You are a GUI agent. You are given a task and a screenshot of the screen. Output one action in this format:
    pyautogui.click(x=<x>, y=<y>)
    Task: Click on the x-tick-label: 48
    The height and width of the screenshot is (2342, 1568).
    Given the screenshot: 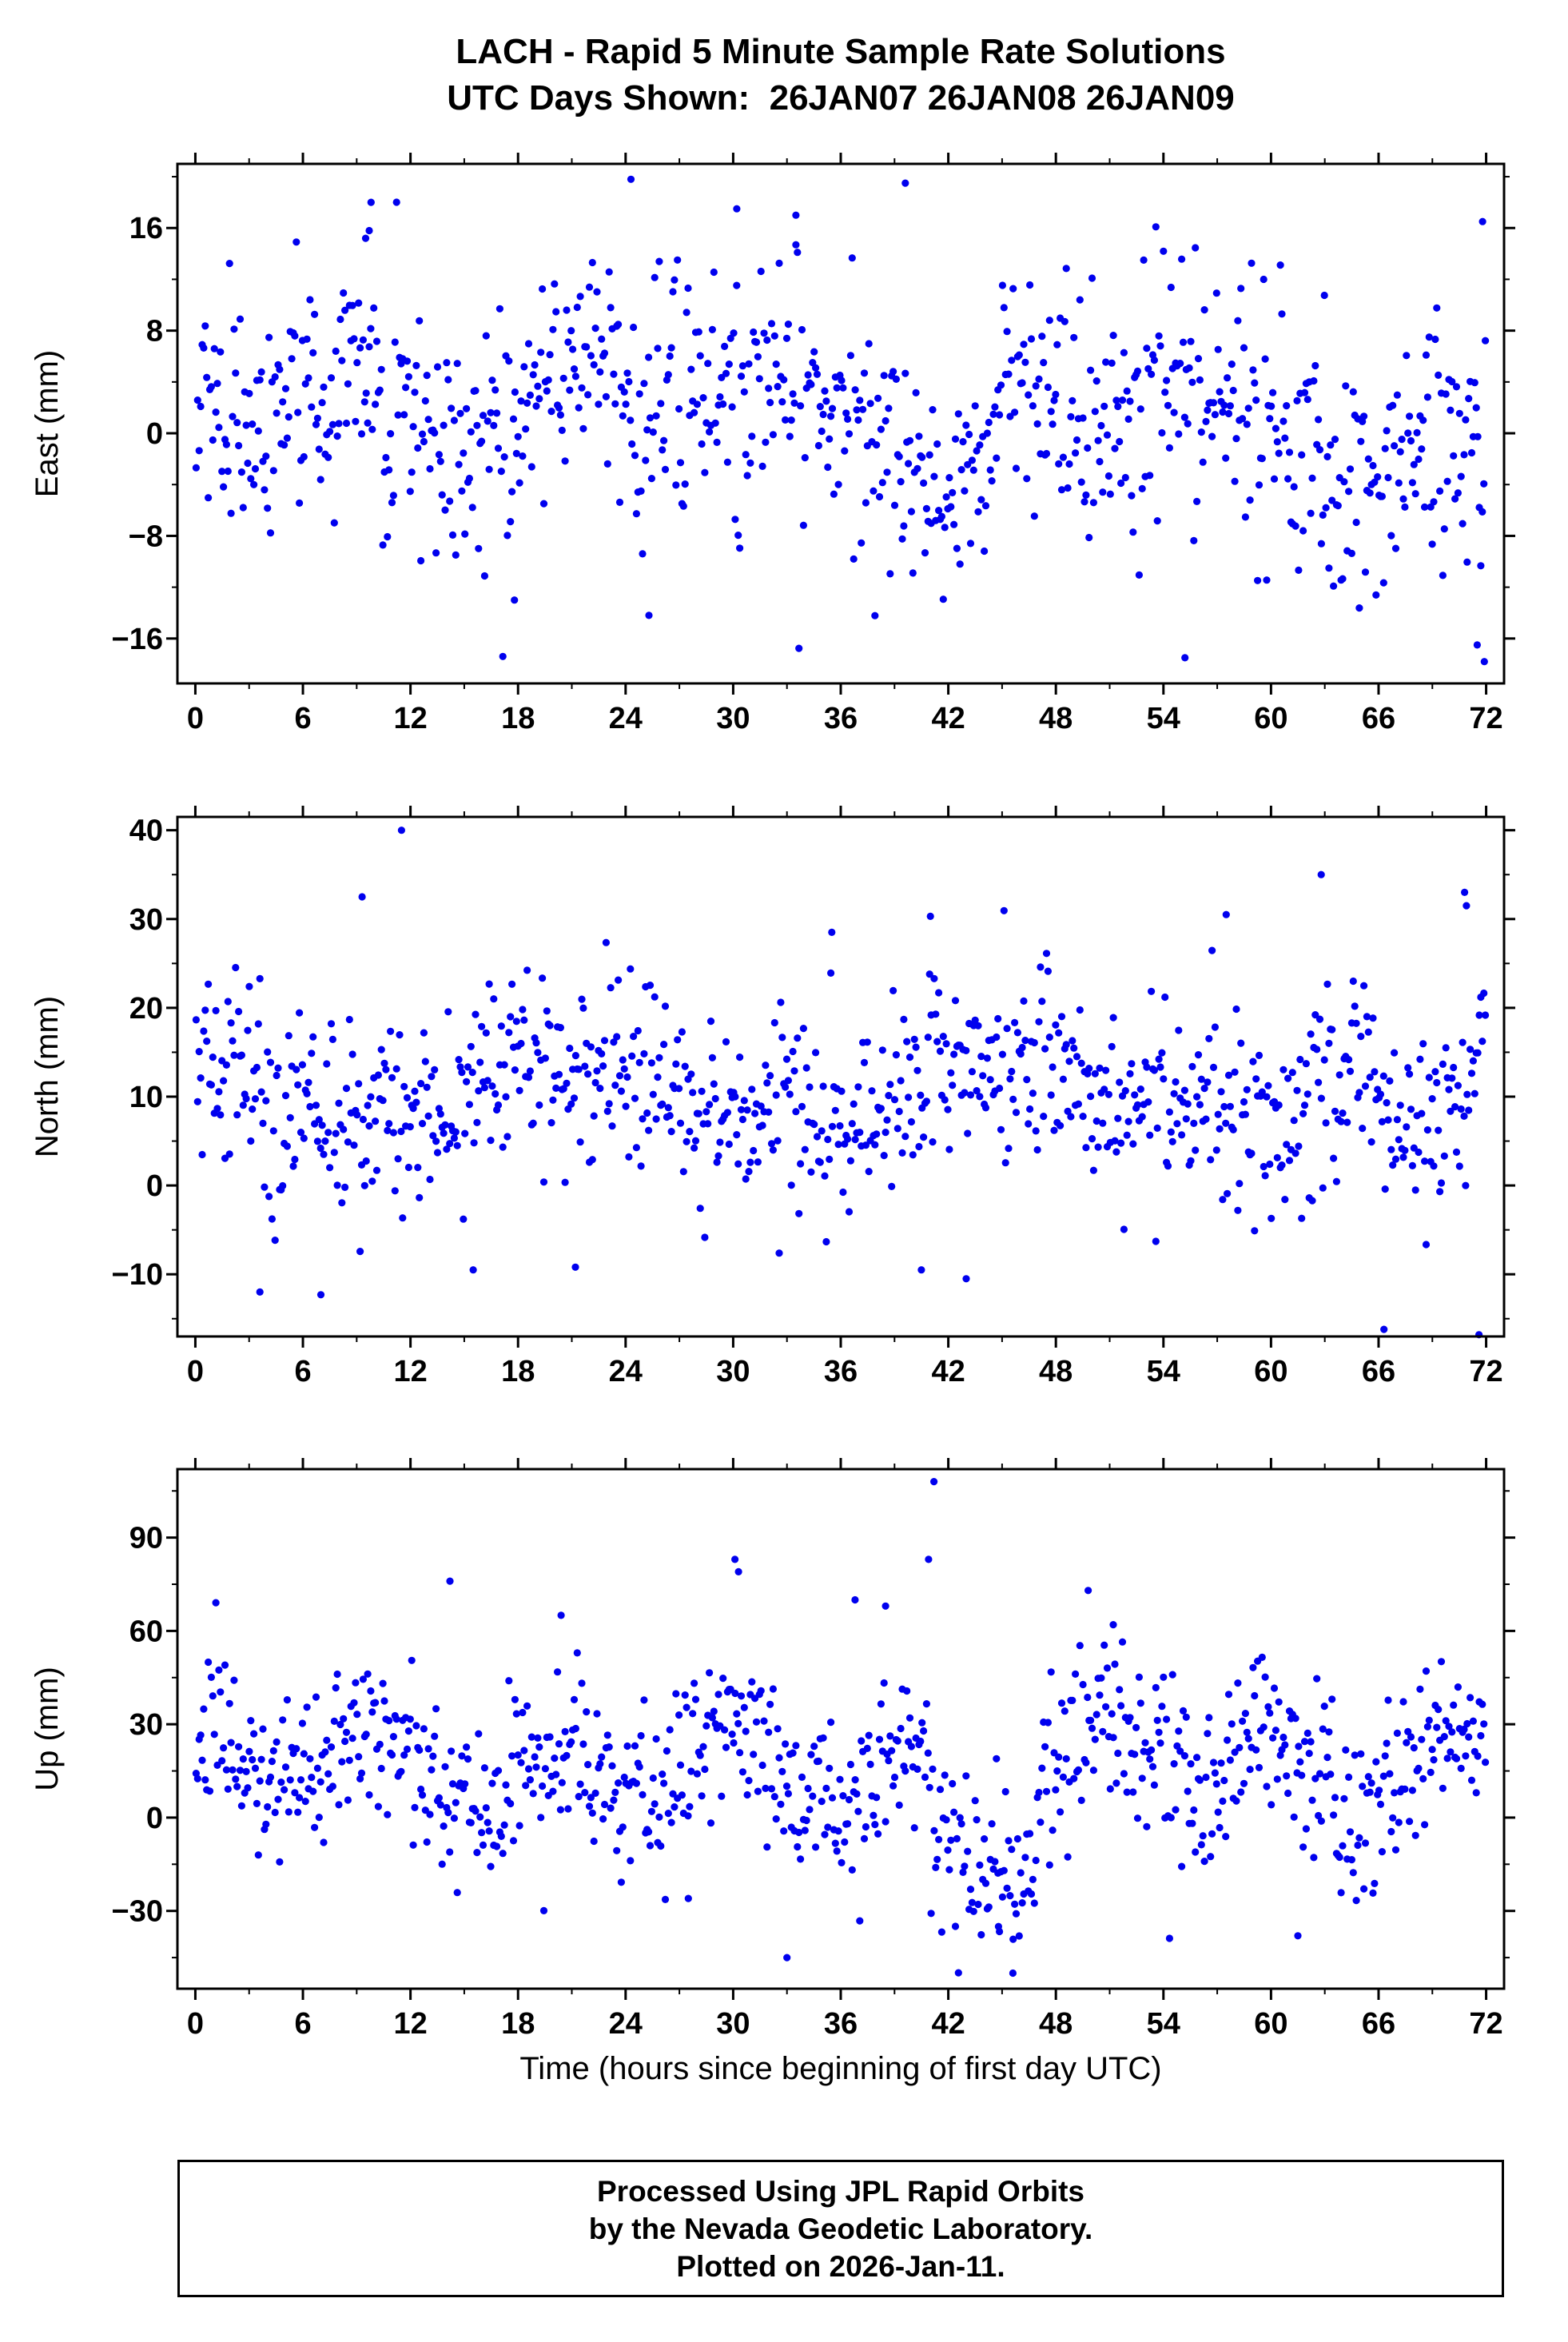 What is the action you would take?
    pyautogui.click(x=1056, y=1371)
    